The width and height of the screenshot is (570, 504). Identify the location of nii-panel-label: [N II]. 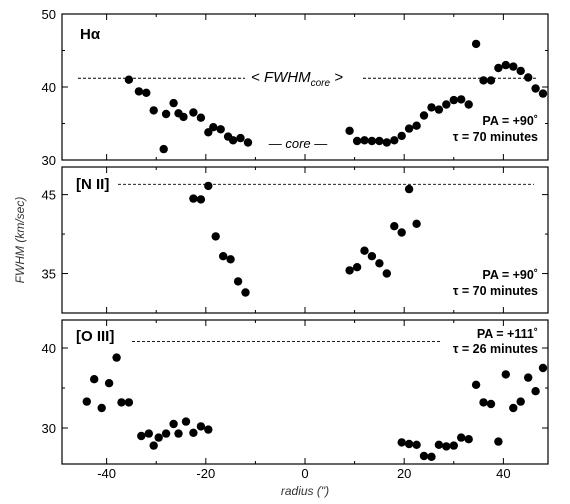
(92, 184).